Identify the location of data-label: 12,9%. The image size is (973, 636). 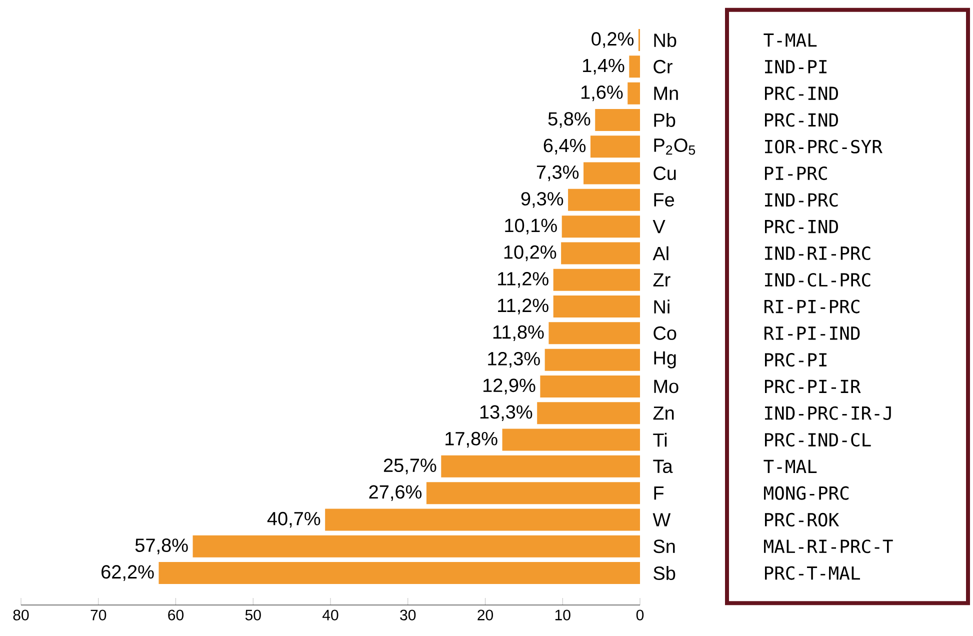
(509, 386).